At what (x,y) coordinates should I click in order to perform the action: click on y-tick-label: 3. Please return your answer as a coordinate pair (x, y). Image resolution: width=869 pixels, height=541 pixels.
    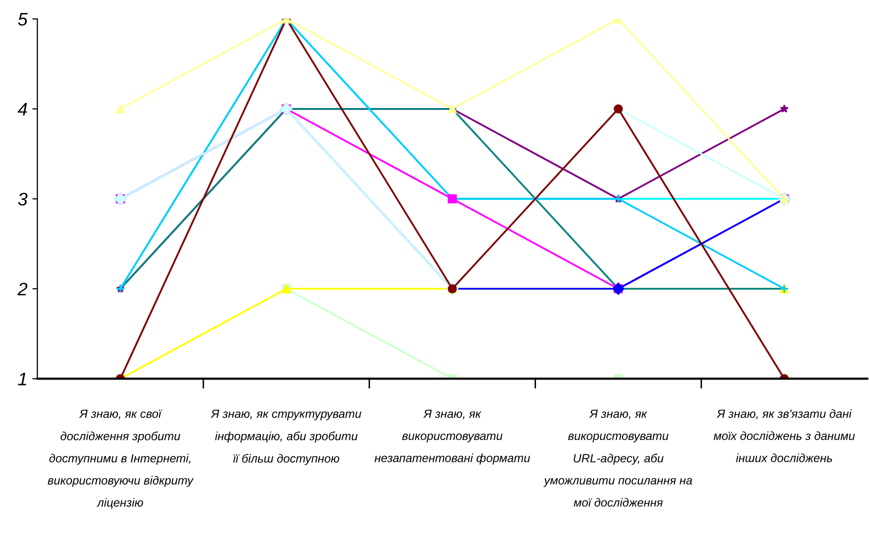
    Looking at the image, I should click on (23, 199).